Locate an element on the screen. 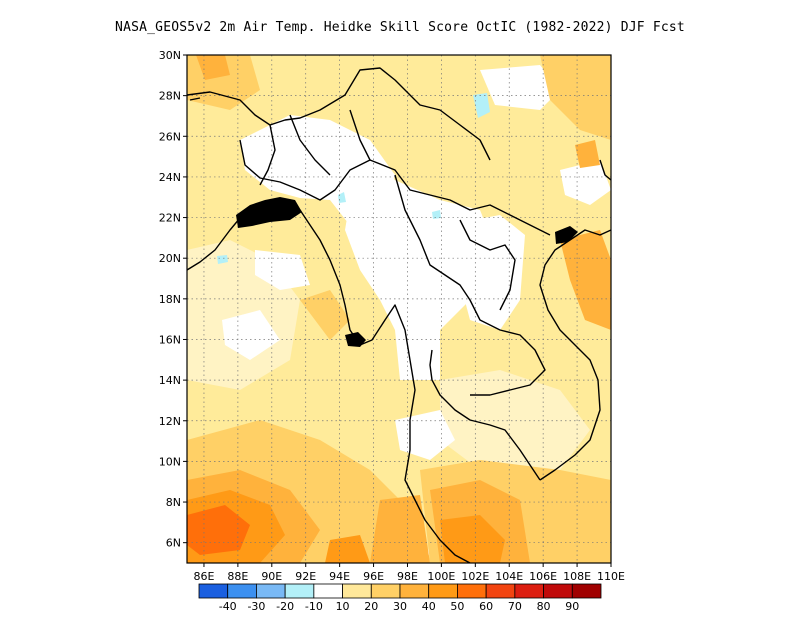  lon-tick-label: 106E is located at coordinates (543, 576).